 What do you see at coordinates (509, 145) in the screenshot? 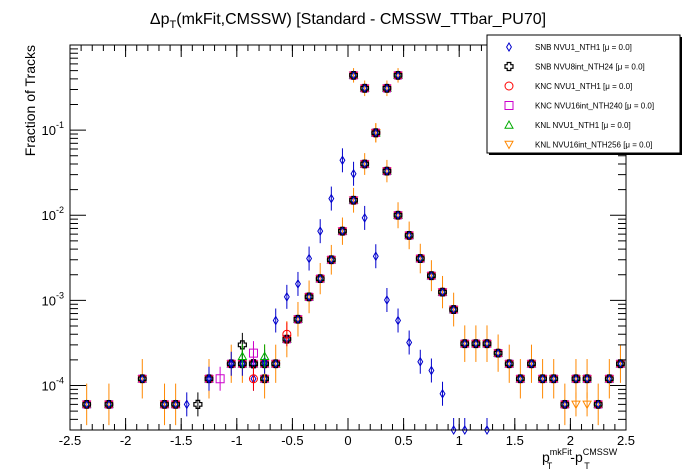
I see `legend-marker-triangle-down` at bounding box center [509, 145].